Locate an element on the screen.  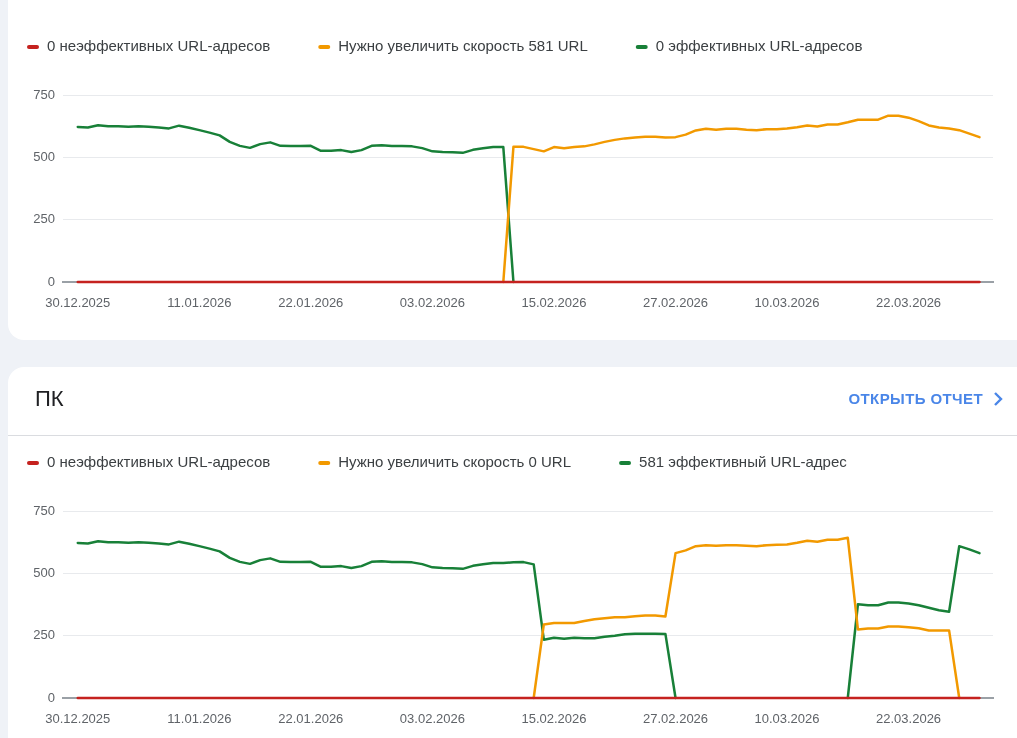
legend-label: Нужно увеличить скорость 581 URL is located at coordinates (463, 46).